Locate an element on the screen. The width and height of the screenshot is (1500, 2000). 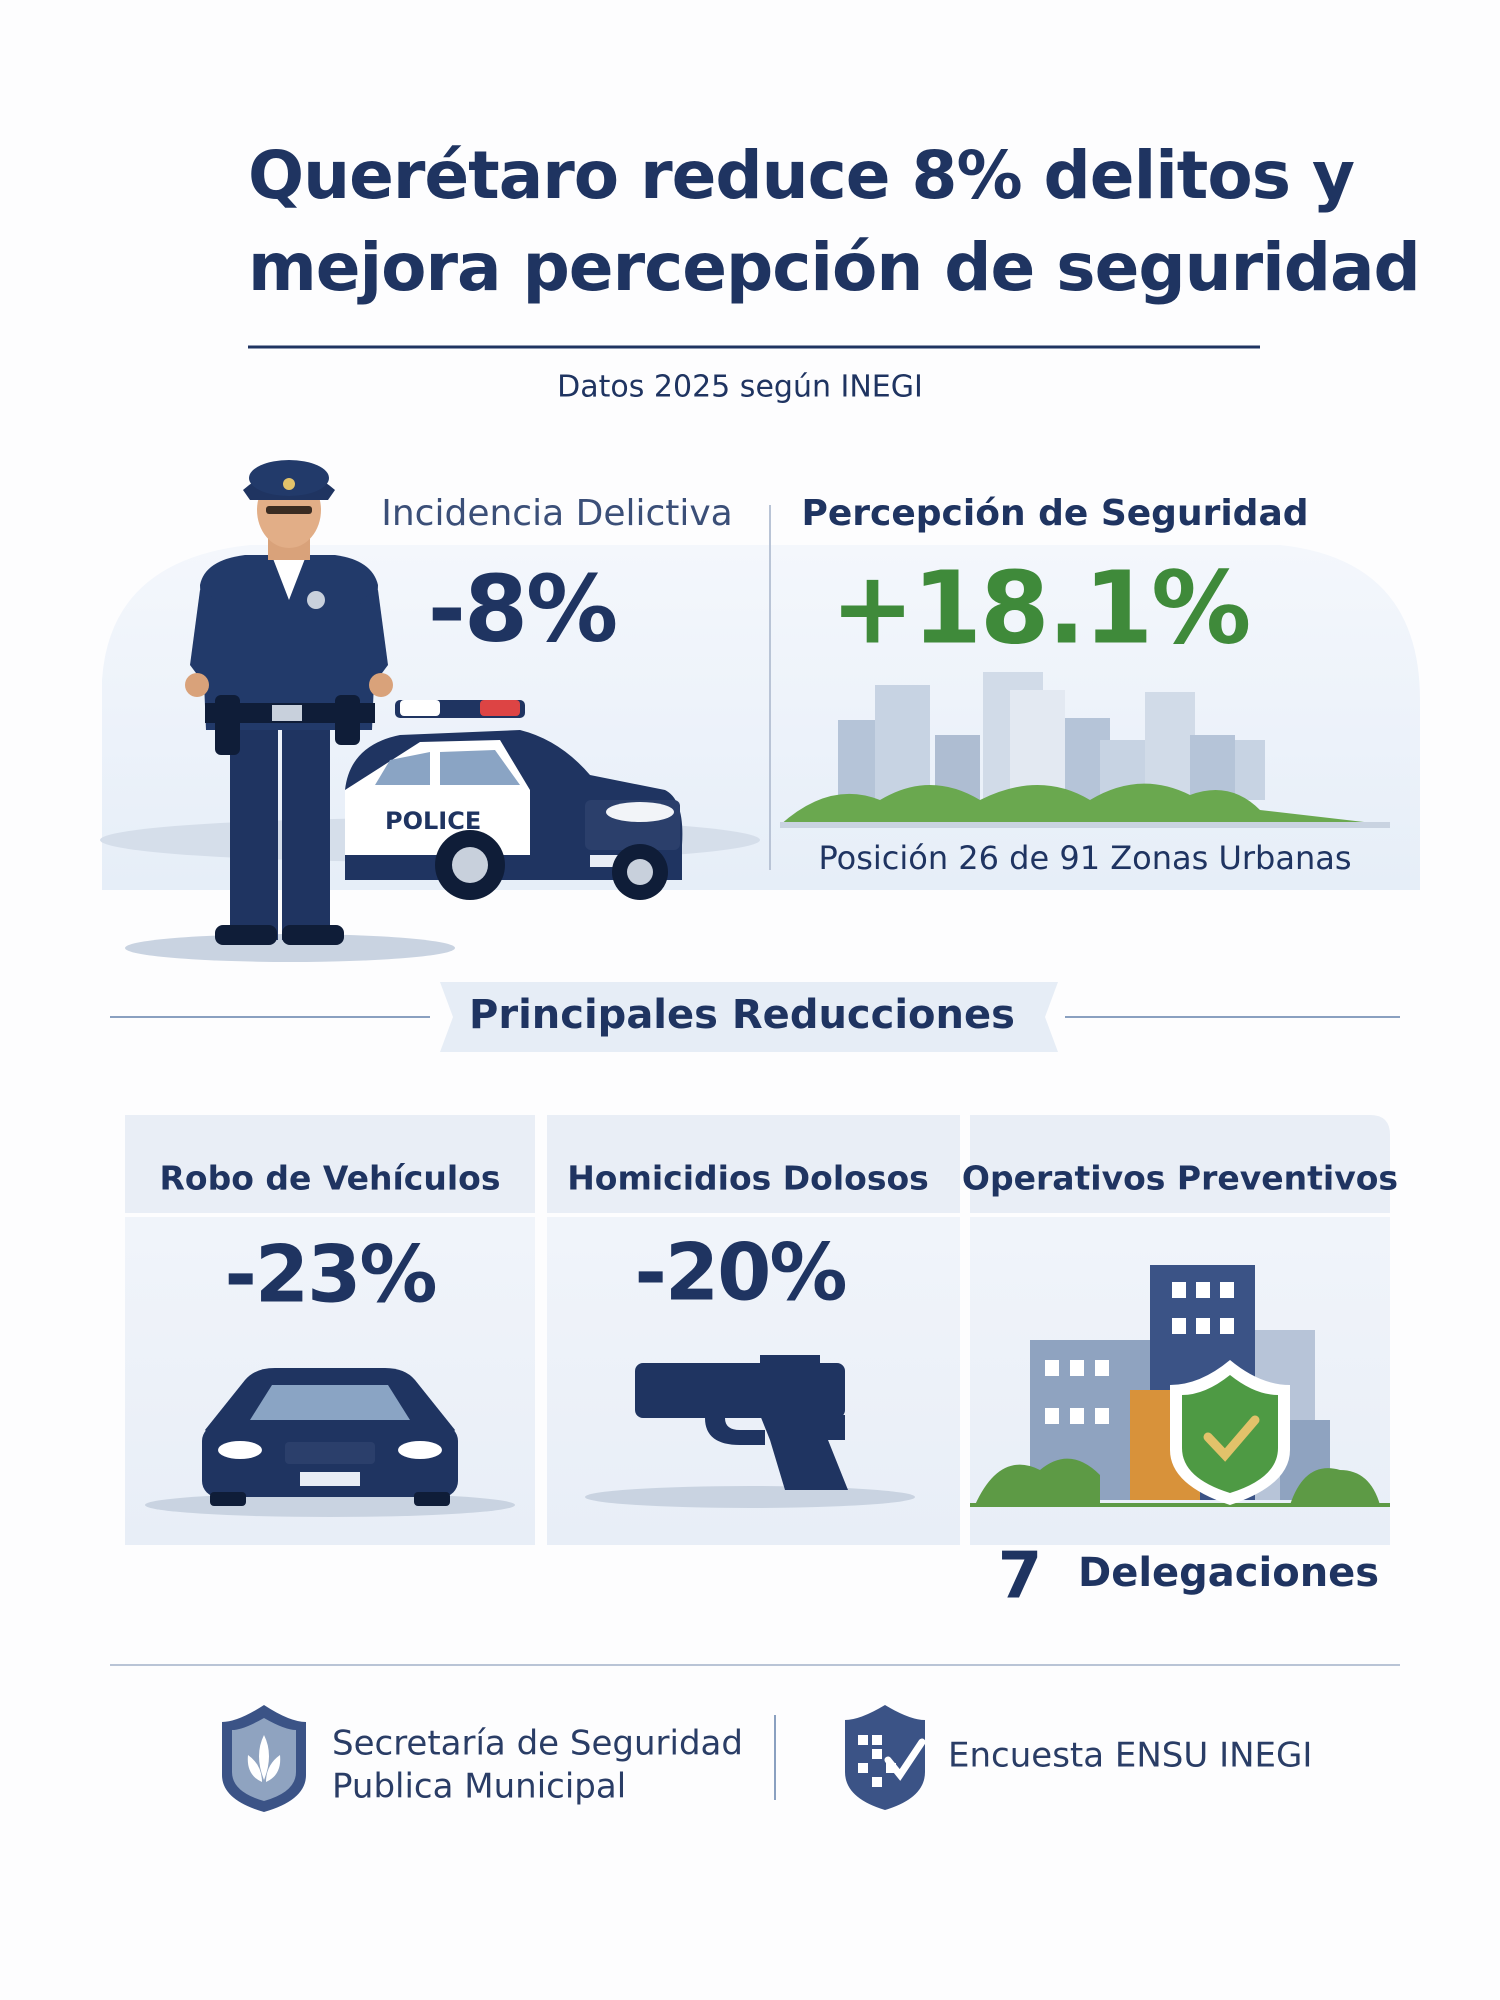
car-icon is located at coordinates (330, 1442).